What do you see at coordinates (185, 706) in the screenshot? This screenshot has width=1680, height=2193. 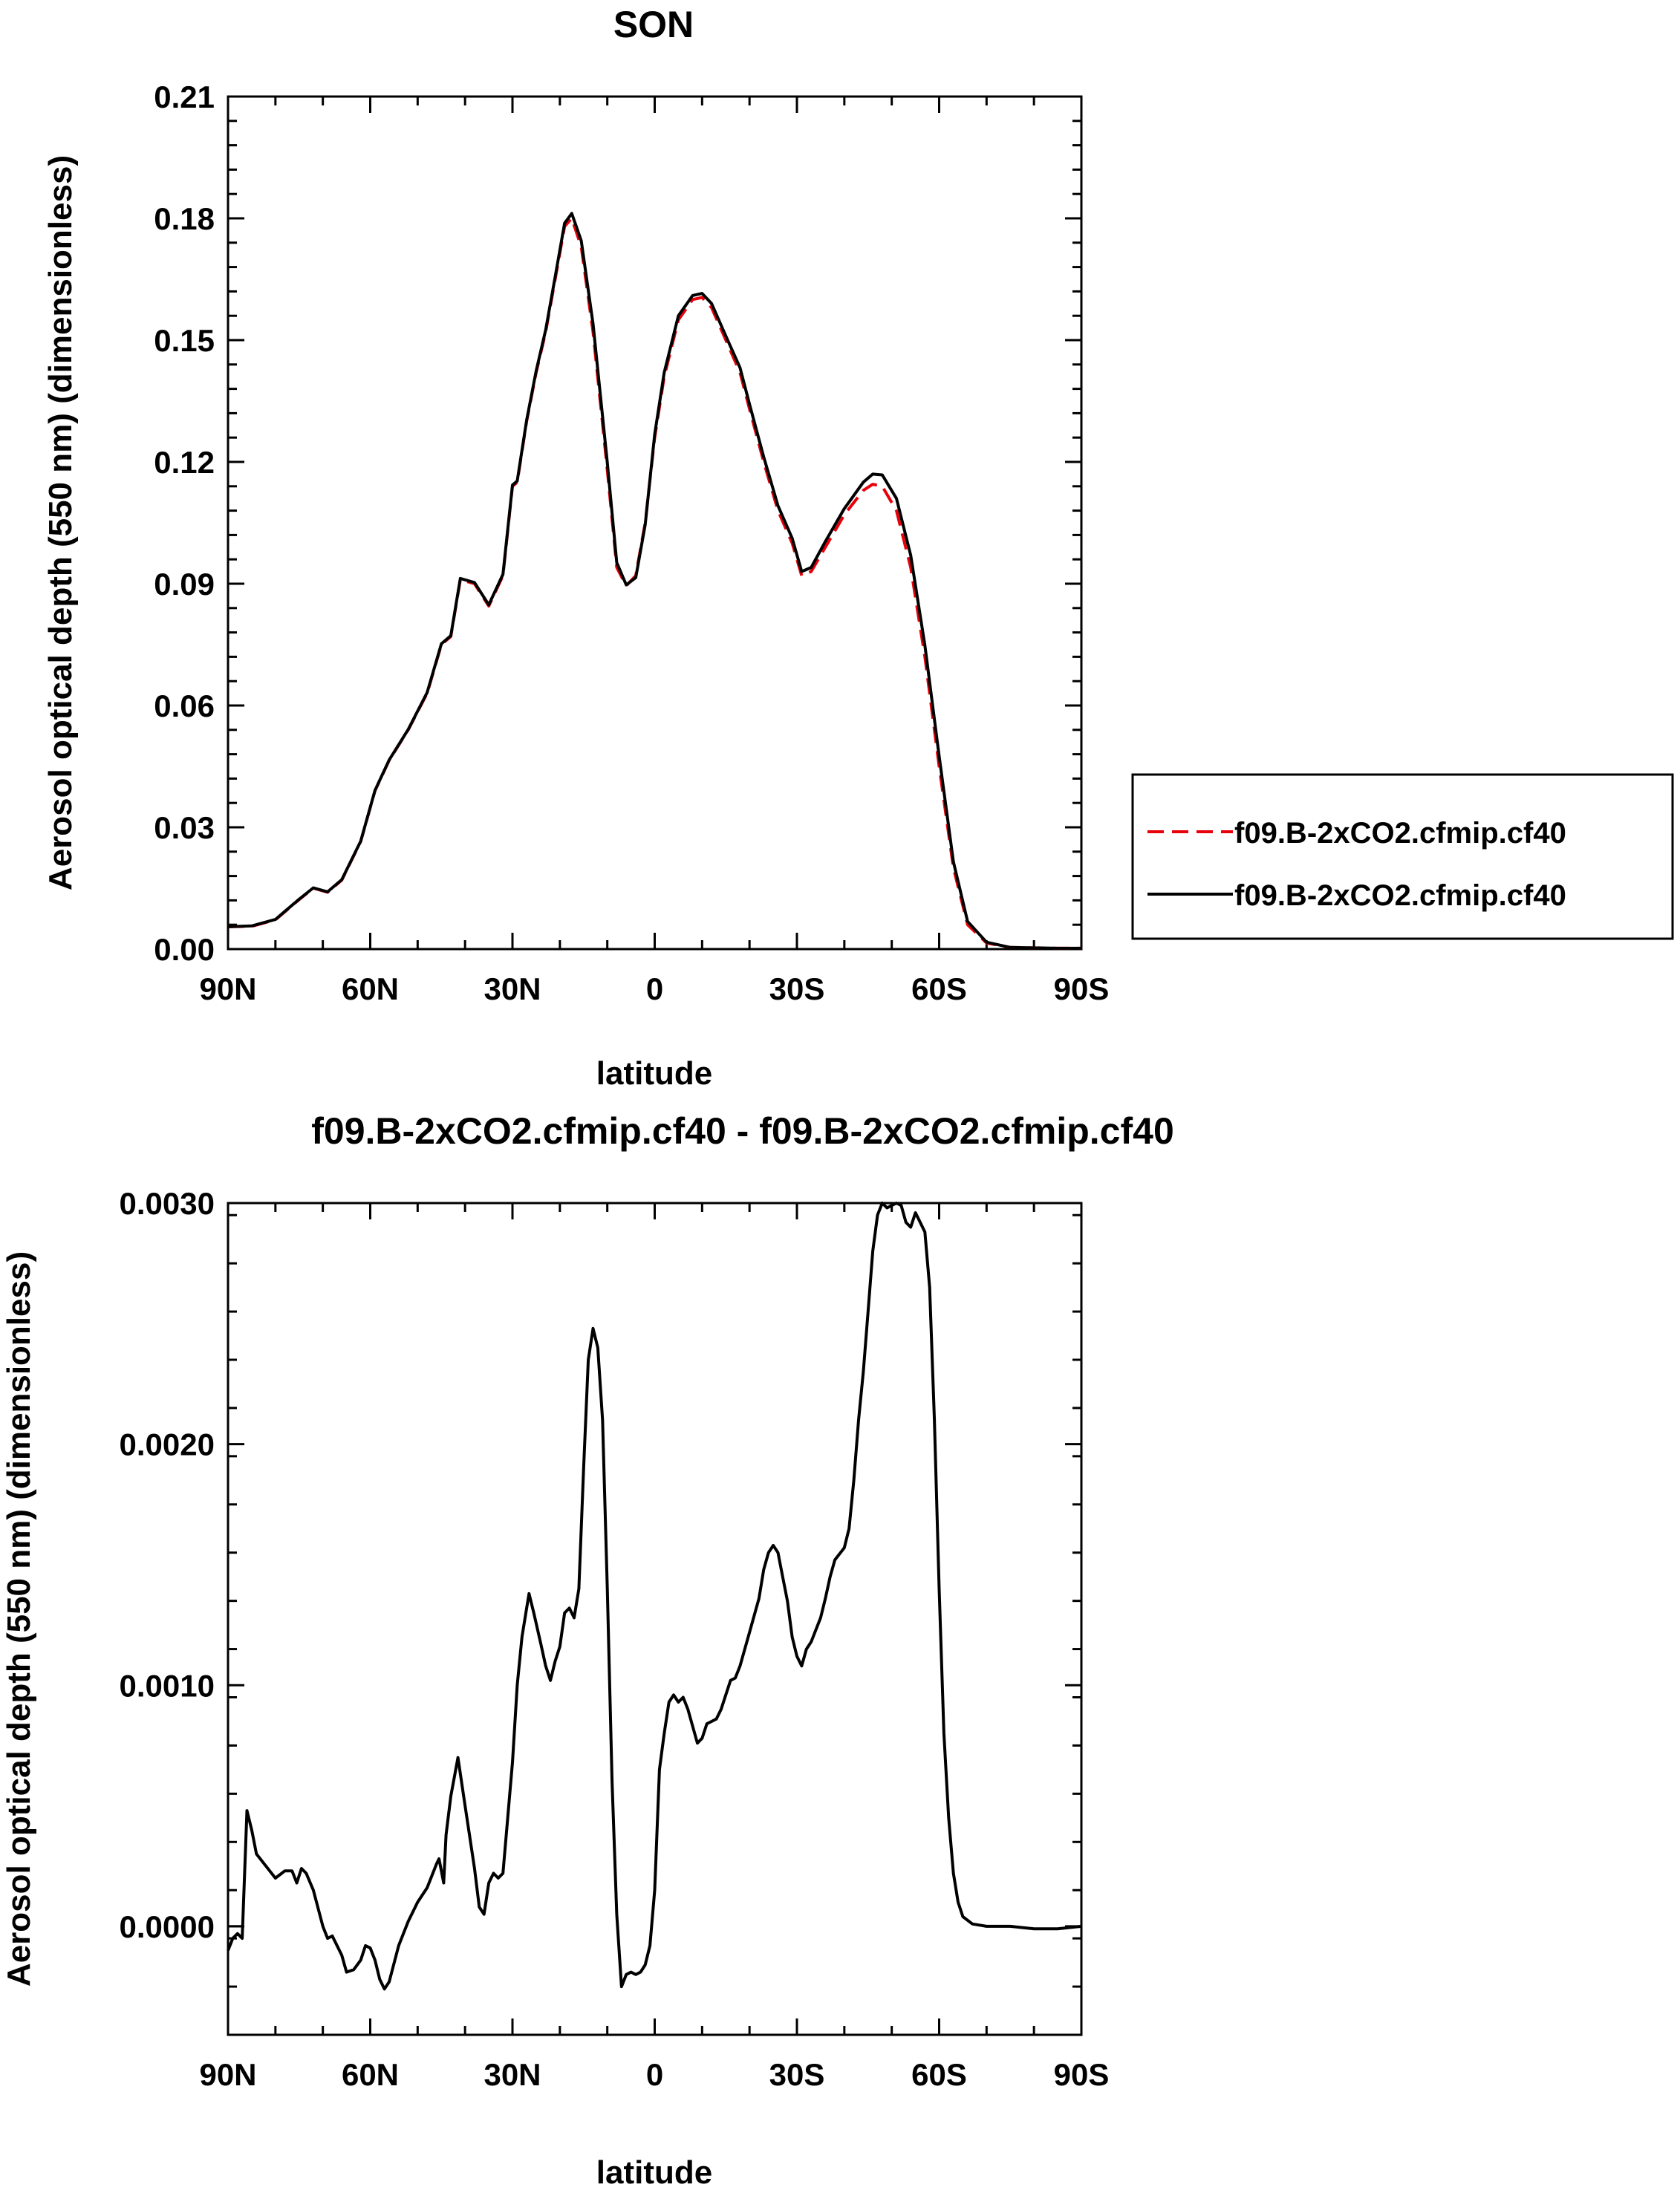 I see `y-tick-label: 0.06` at bounding box center [185, 706].